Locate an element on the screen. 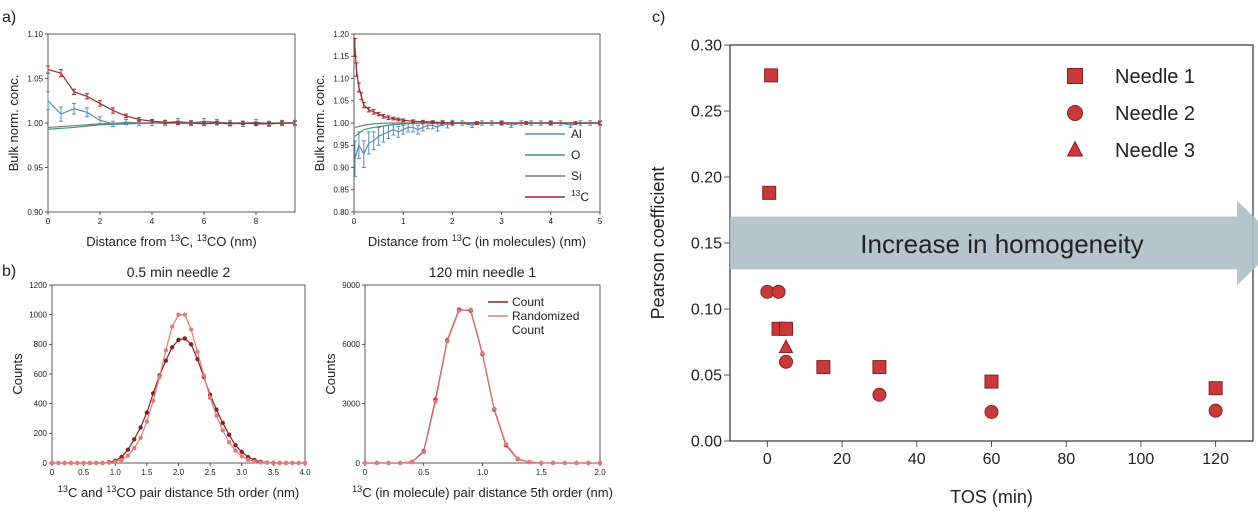 Image resolution: width=1258 pixels, height=517 pixels. y-tick-label: 0.90 is located at coordinates (341, 167).